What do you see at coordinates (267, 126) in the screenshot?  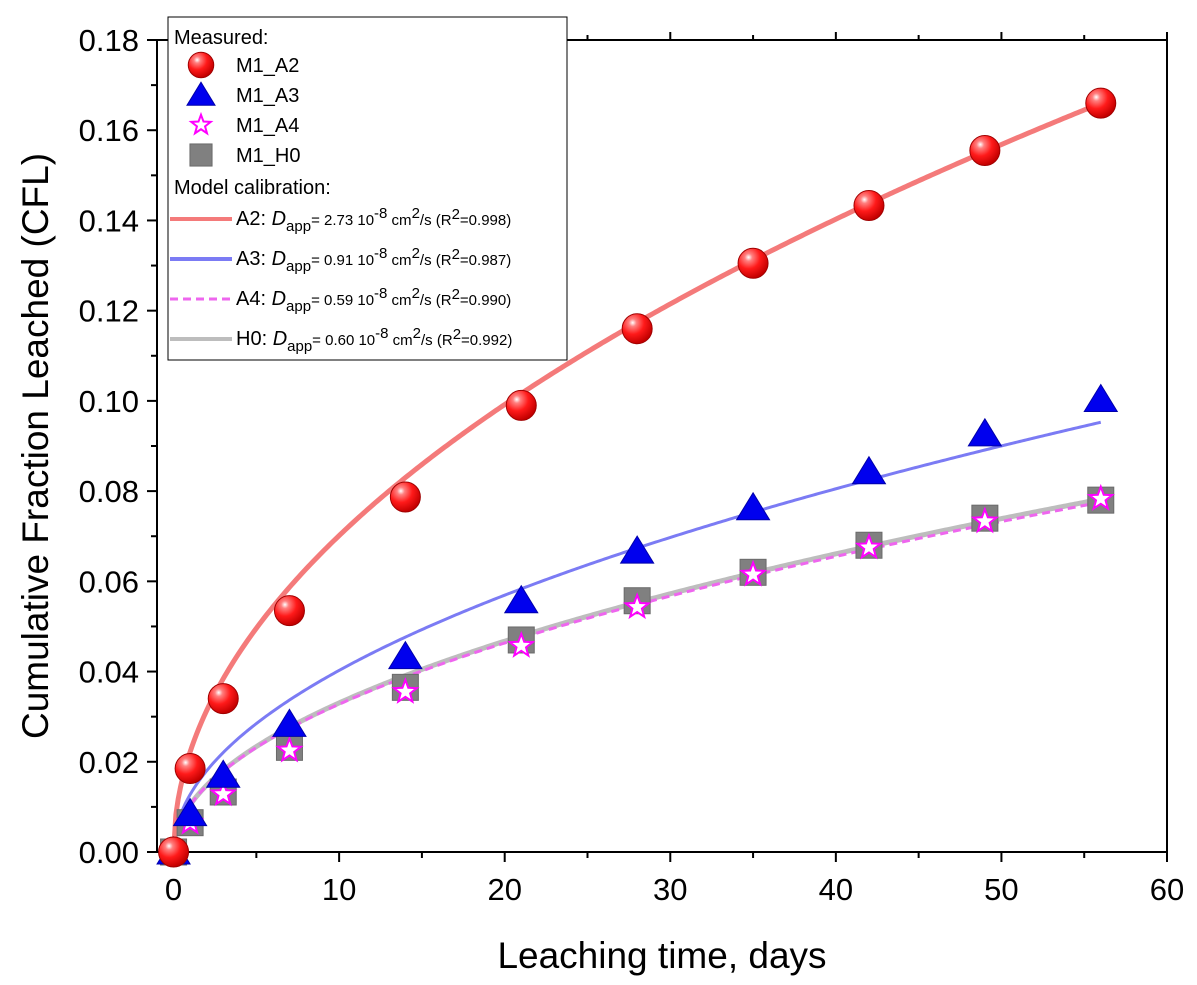 I see `legend-label-m1-a4: M1_A4` at bounding box center [267, 126].